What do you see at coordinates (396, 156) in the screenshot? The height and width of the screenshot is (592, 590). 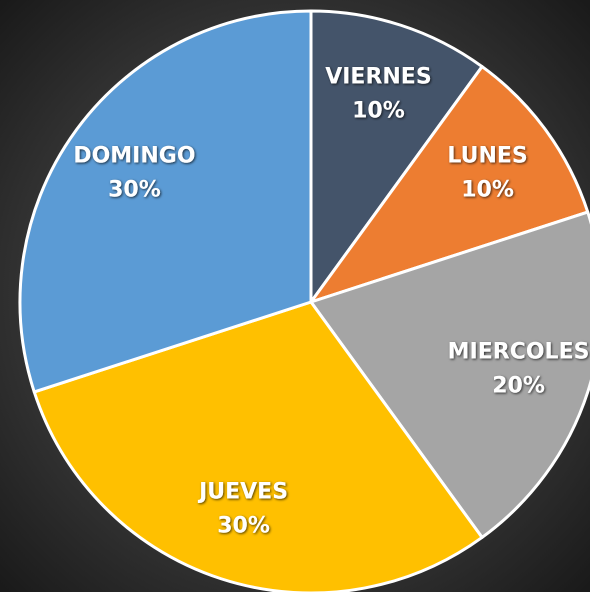 I see `slice` at bounding box center [396, 156].